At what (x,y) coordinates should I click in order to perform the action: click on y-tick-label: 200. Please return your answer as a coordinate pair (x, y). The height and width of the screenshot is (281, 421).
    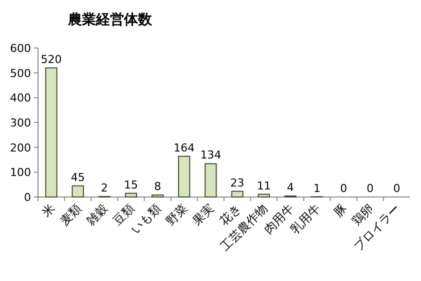
    Looking at the image, I should click on (20, 147).